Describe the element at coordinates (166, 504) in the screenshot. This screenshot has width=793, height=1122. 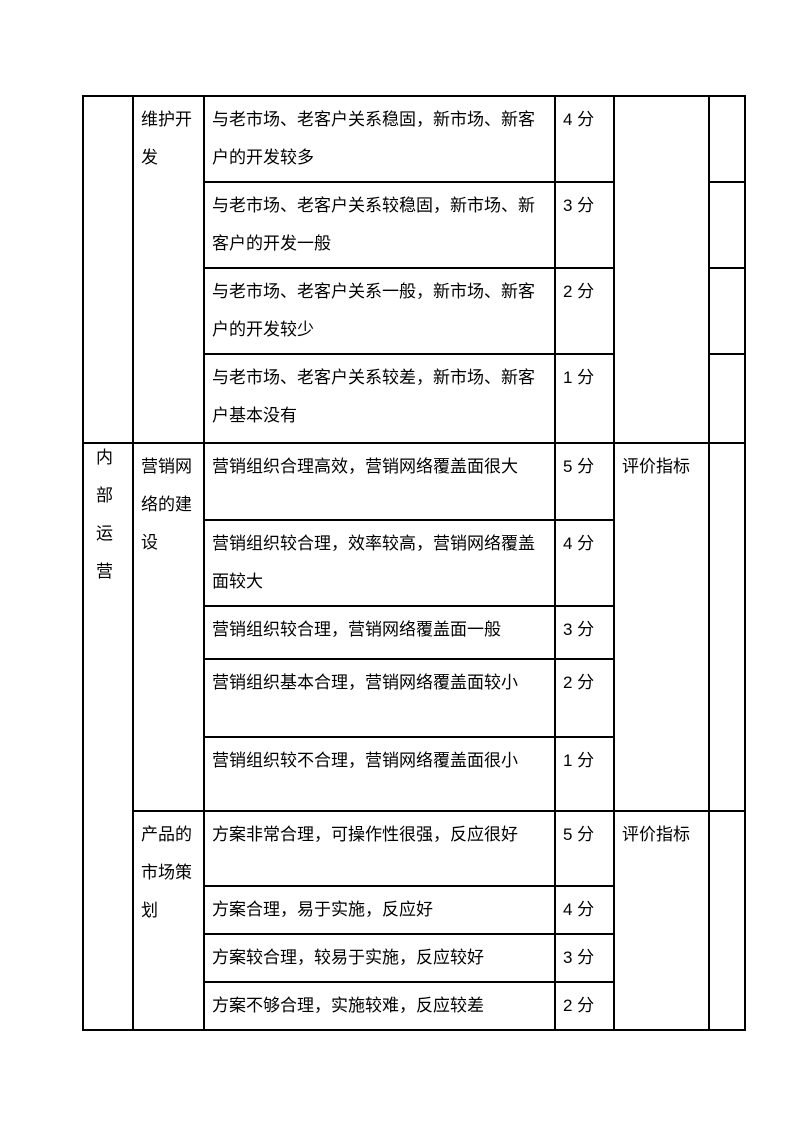
I see `subcategory-label: 营销网络的建设` at that location.